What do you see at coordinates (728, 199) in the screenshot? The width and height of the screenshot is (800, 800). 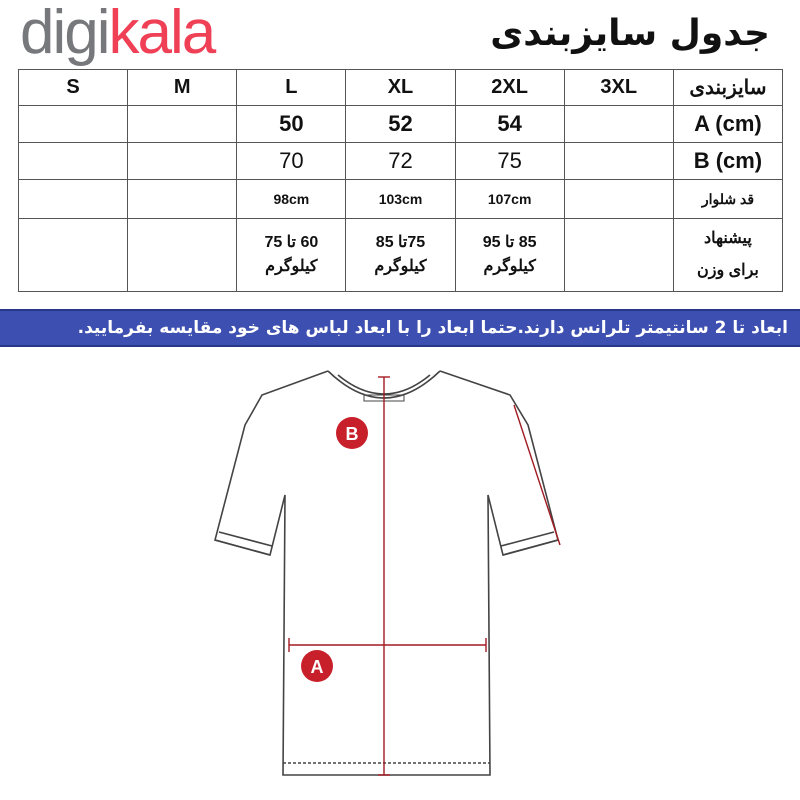 I see `row-label: قد شلوار` at bounding box center [728, 199].